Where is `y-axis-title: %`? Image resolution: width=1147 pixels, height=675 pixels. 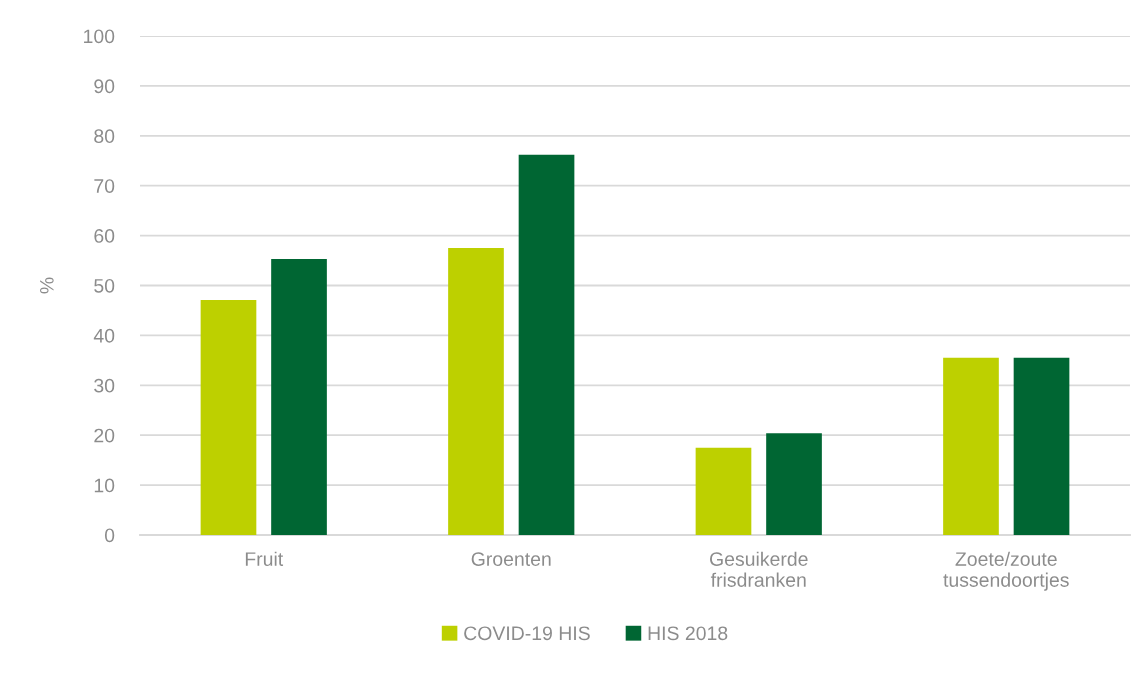
y-axis-title: % is located at coordinates (47, 285).